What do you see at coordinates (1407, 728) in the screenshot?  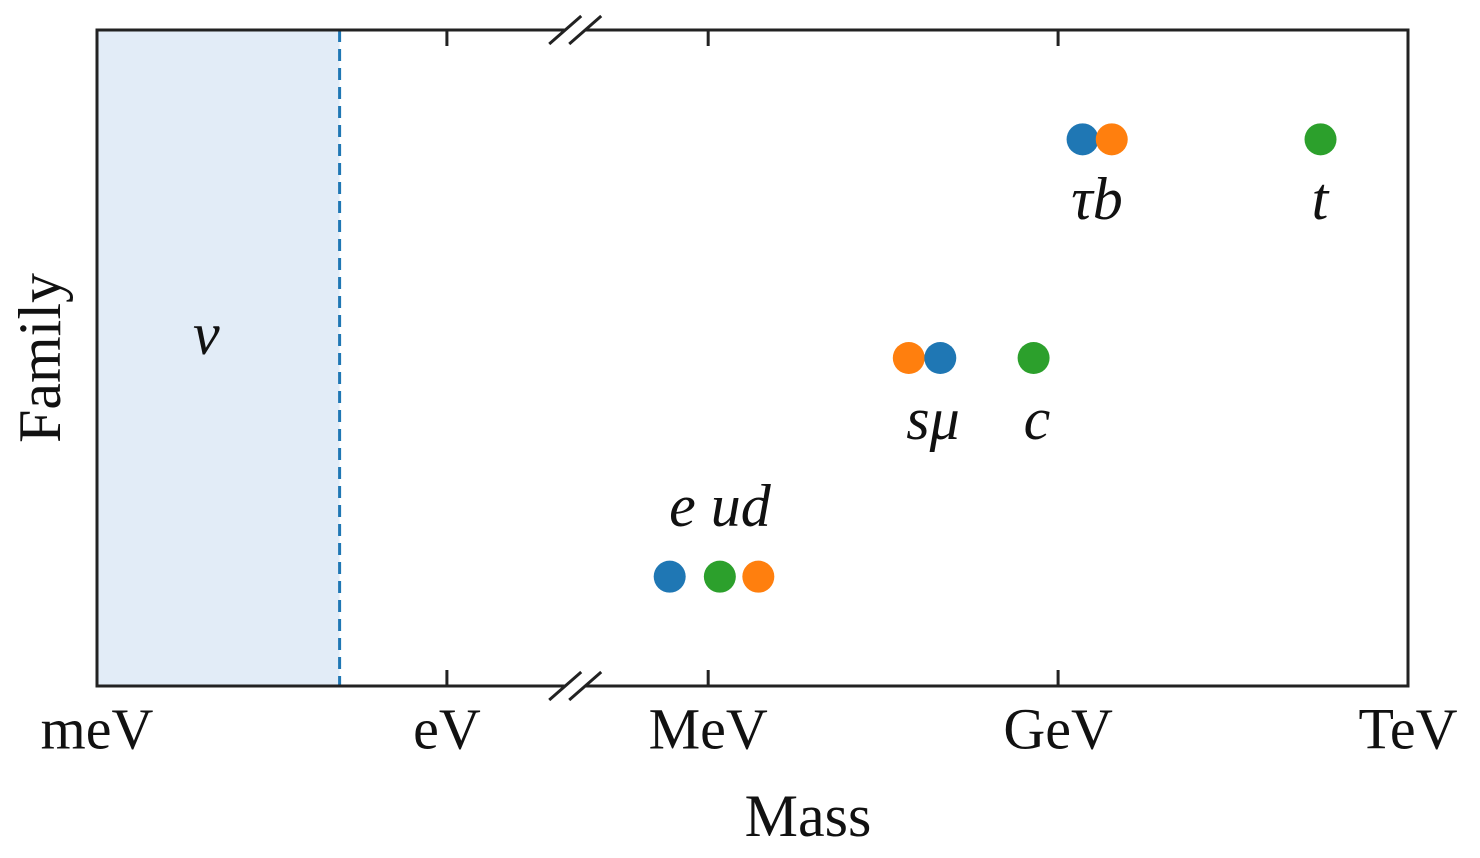 I see `x-tick-label: TeV` at bounding box center [1407, 728].